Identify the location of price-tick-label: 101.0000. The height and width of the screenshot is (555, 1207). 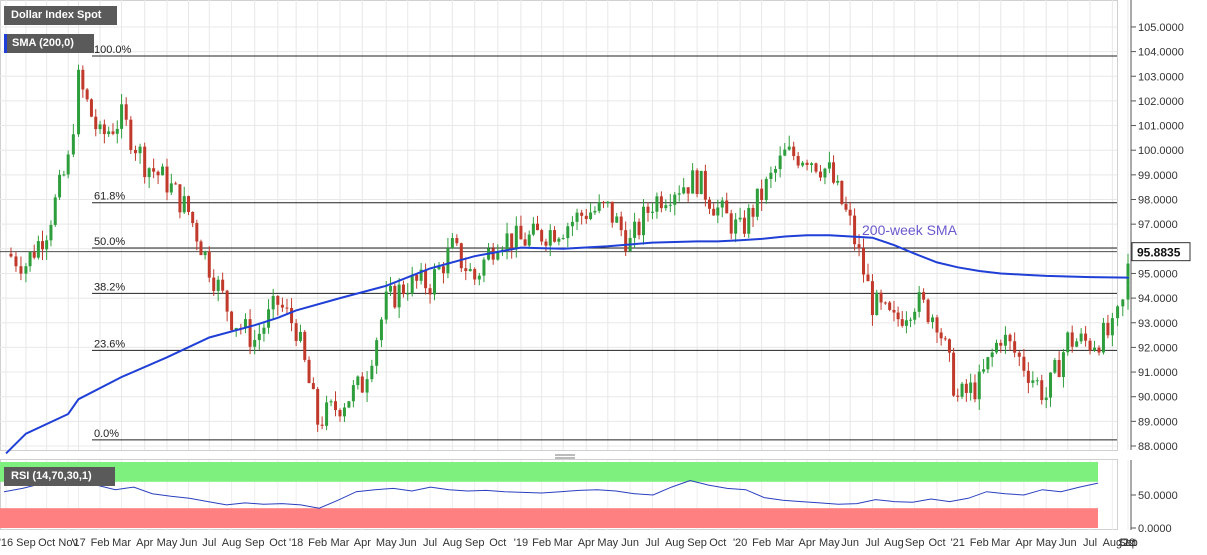
(1161, 127).